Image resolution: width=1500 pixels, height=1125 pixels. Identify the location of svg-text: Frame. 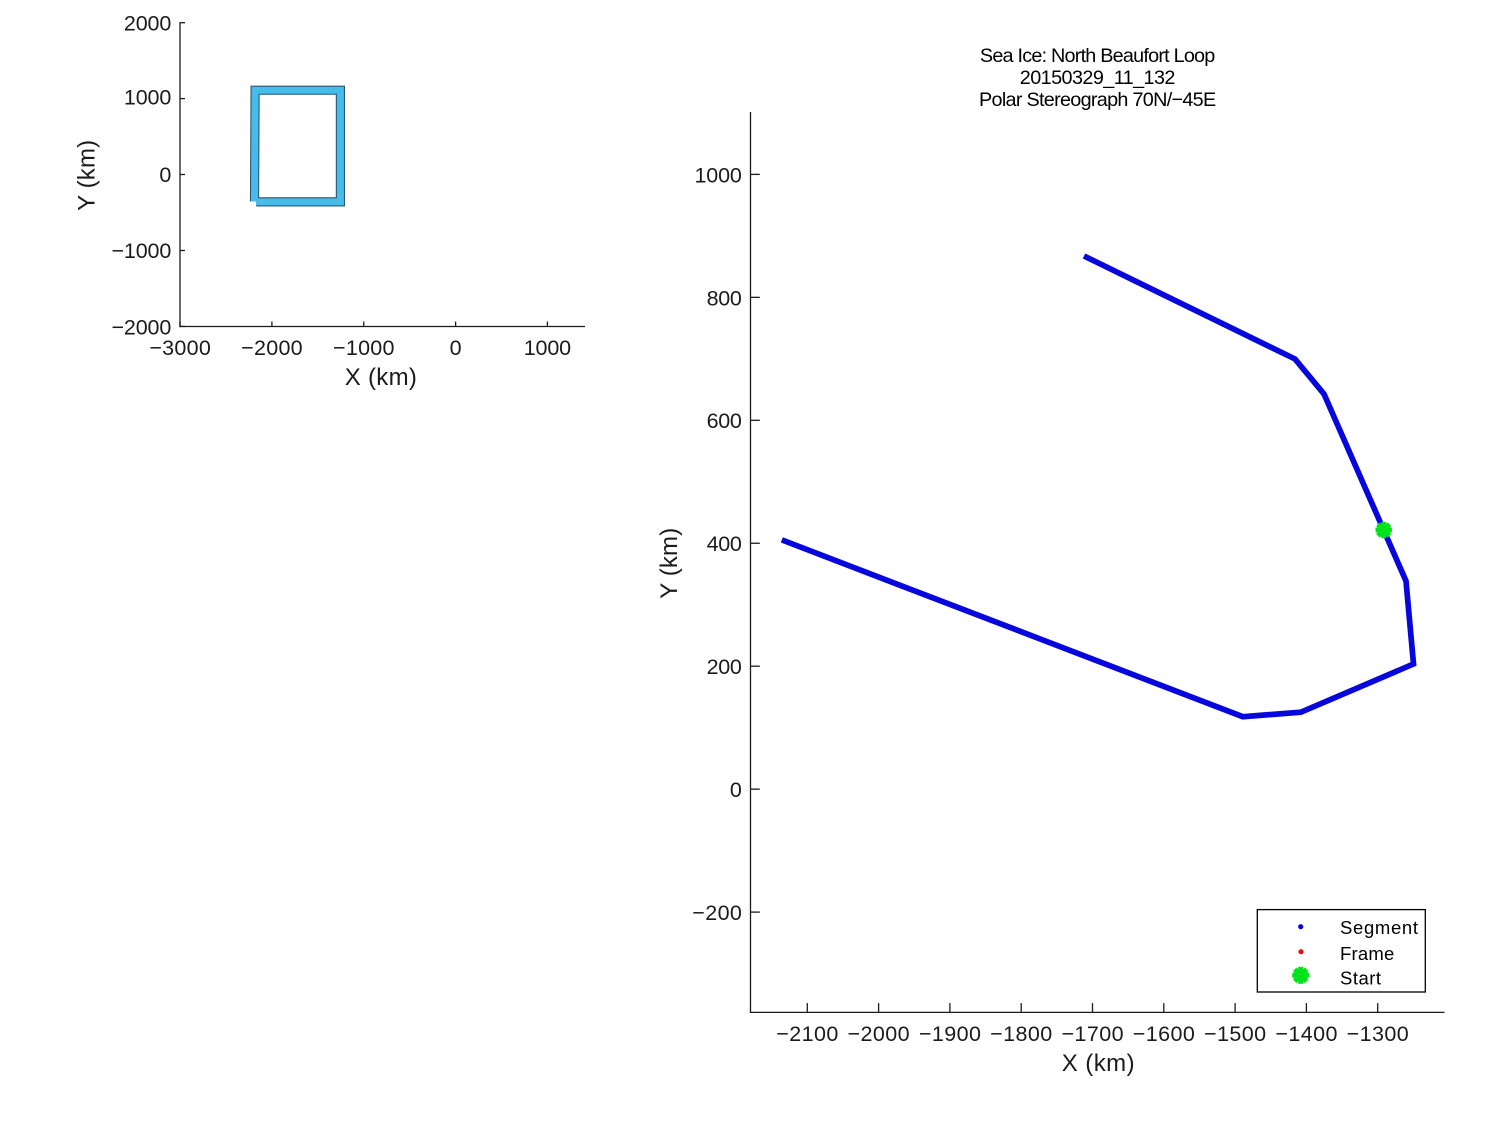
(1367, 953).